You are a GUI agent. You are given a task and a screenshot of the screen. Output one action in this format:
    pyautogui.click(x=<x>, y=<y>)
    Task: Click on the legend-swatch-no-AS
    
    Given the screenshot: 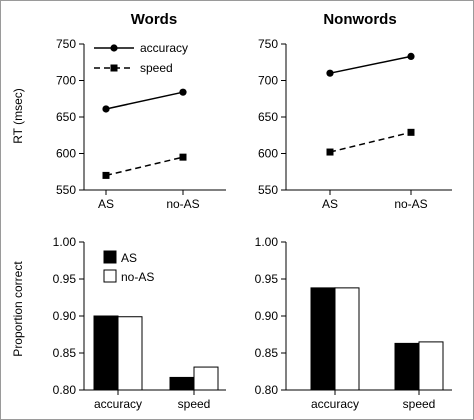 What is the action you would take?
    pyautogui.click(x=110, y=276)
    